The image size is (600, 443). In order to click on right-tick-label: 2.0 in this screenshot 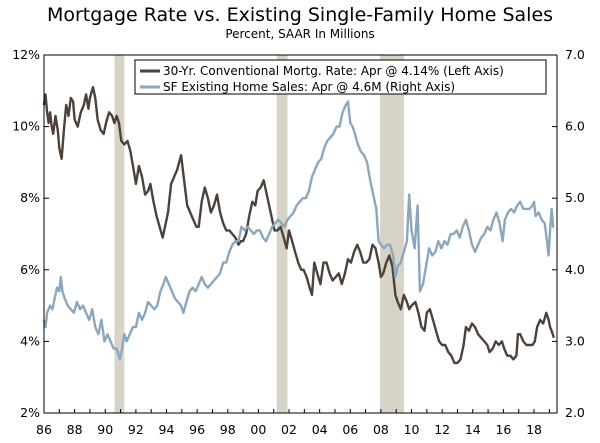, I will do `click(575, 412)`.